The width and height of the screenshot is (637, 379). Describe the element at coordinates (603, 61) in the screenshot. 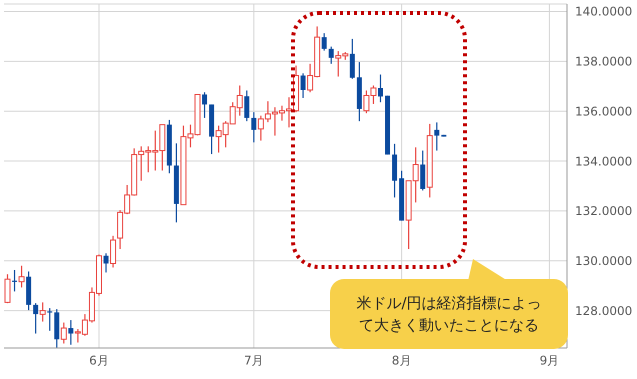

I see `y-tick-label: 138.0000` at that location.